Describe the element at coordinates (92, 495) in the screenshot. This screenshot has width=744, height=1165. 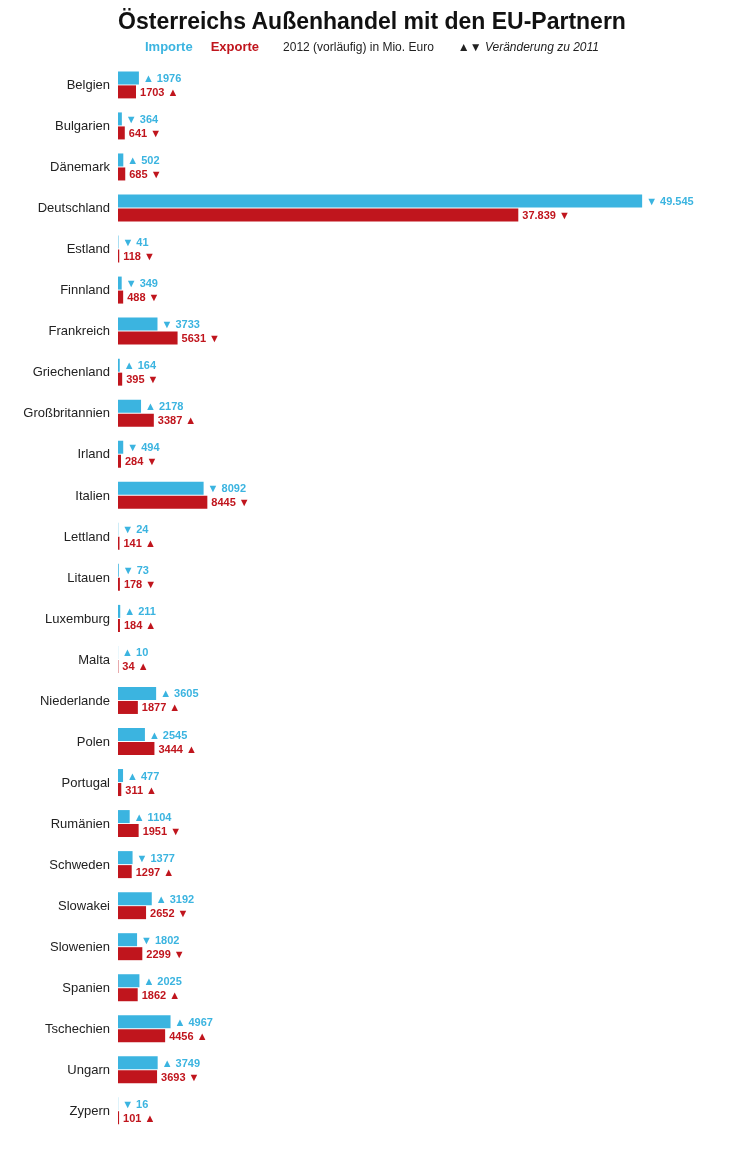
I see `y-tick-label: Italien` at that location.